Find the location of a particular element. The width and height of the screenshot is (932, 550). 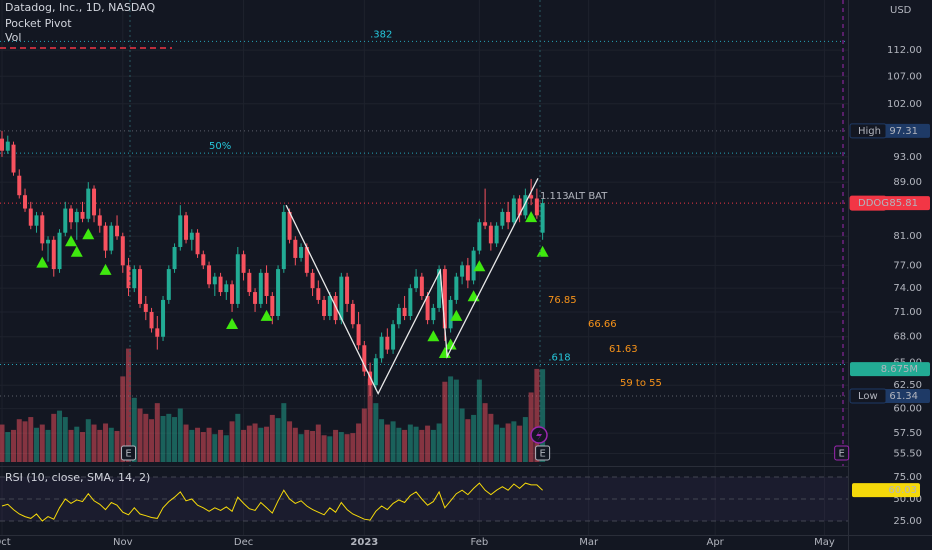

pattern-ratio: 1.113 is located at coordinates (554, 196).